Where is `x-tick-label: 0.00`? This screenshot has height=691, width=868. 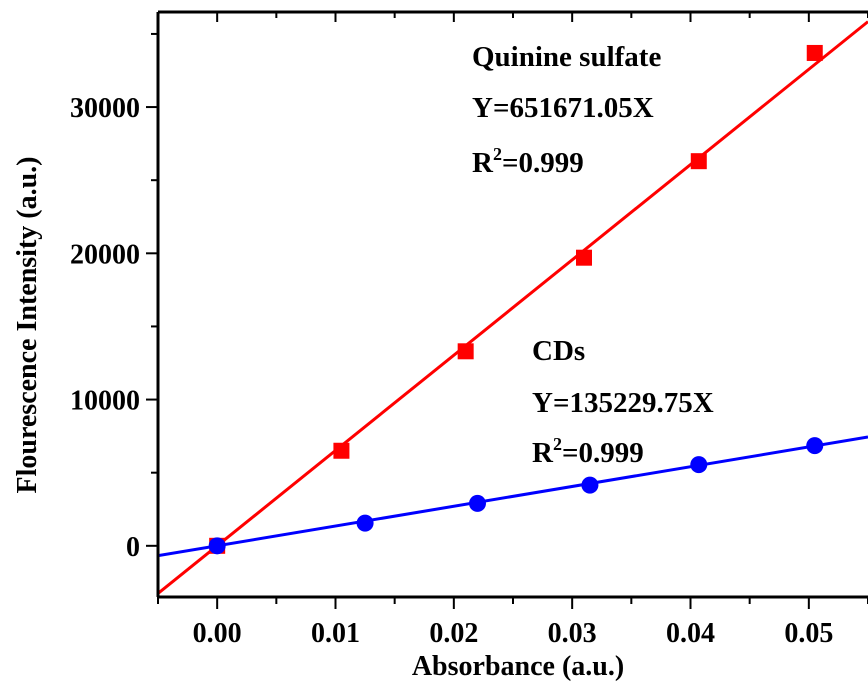 x-tick-label: 0.00 is located at coordinates (217, 633).